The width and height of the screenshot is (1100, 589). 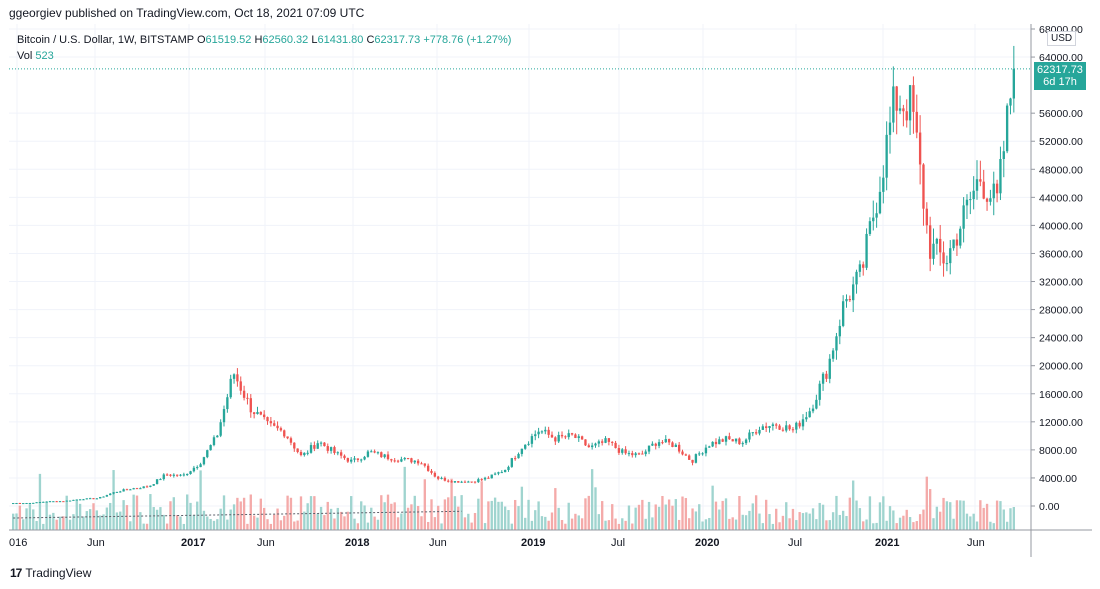 I want to click on currency-label: USD, so click(x=1062, y=38).